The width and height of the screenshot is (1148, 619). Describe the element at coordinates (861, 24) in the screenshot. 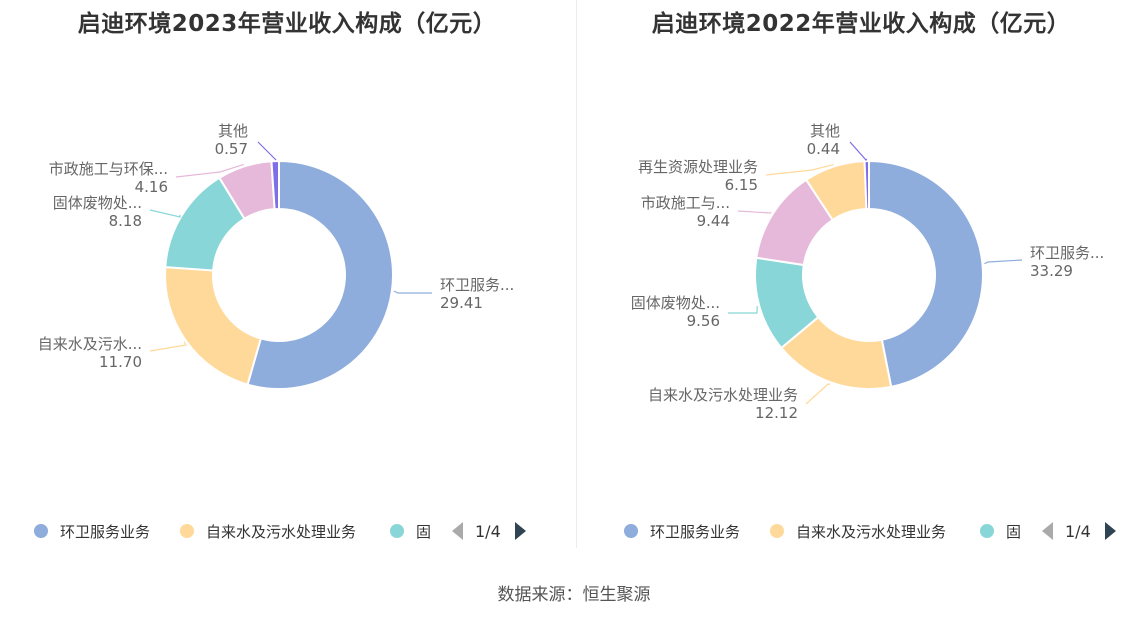

I see `chart-title-2022: 启迪环境2022年营业收入构成（亿元）` at that location.